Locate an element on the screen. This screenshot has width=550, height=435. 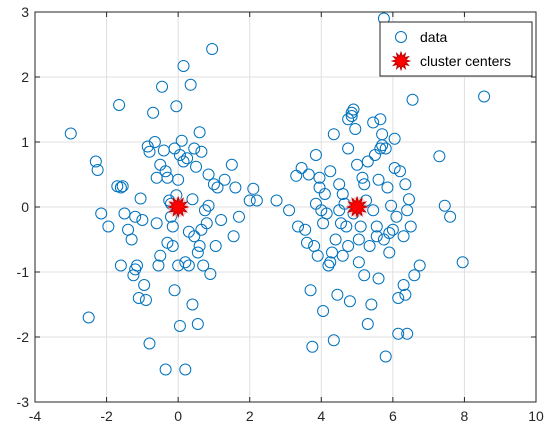
x-tick-label: 10 is located at coordinates (536, 416).